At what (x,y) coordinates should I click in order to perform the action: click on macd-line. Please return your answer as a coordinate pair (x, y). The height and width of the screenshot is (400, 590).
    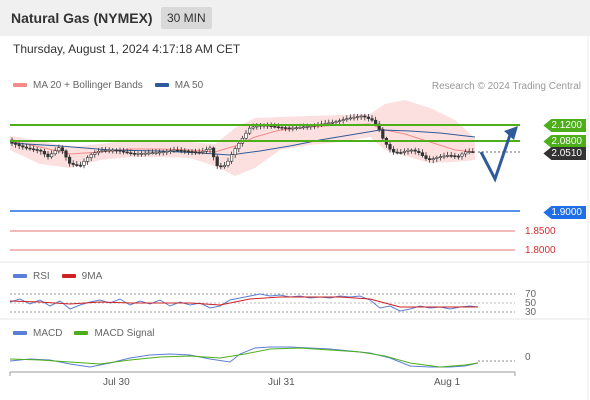
    Looking at the image, I should click on (244, 357).